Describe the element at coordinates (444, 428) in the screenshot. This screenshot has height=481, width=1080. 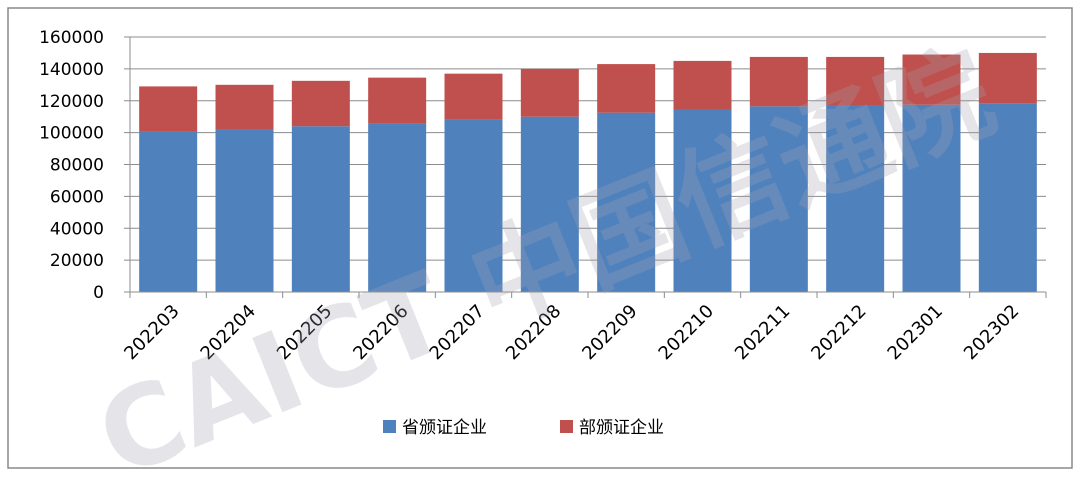
I see `legend-label: 省颁证企业` at that location.